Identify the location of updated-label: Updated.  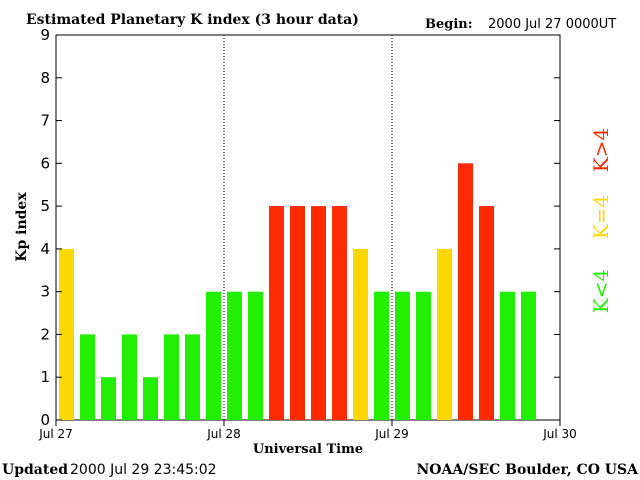
(35, 470).